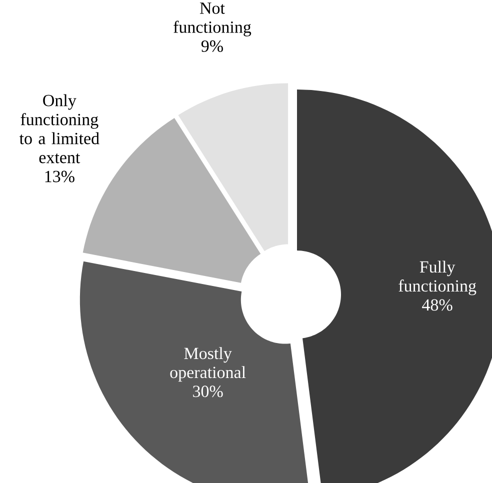 This screenshot has width=492, height=483. I want to click on data-label: 13%, so click(59, 176).